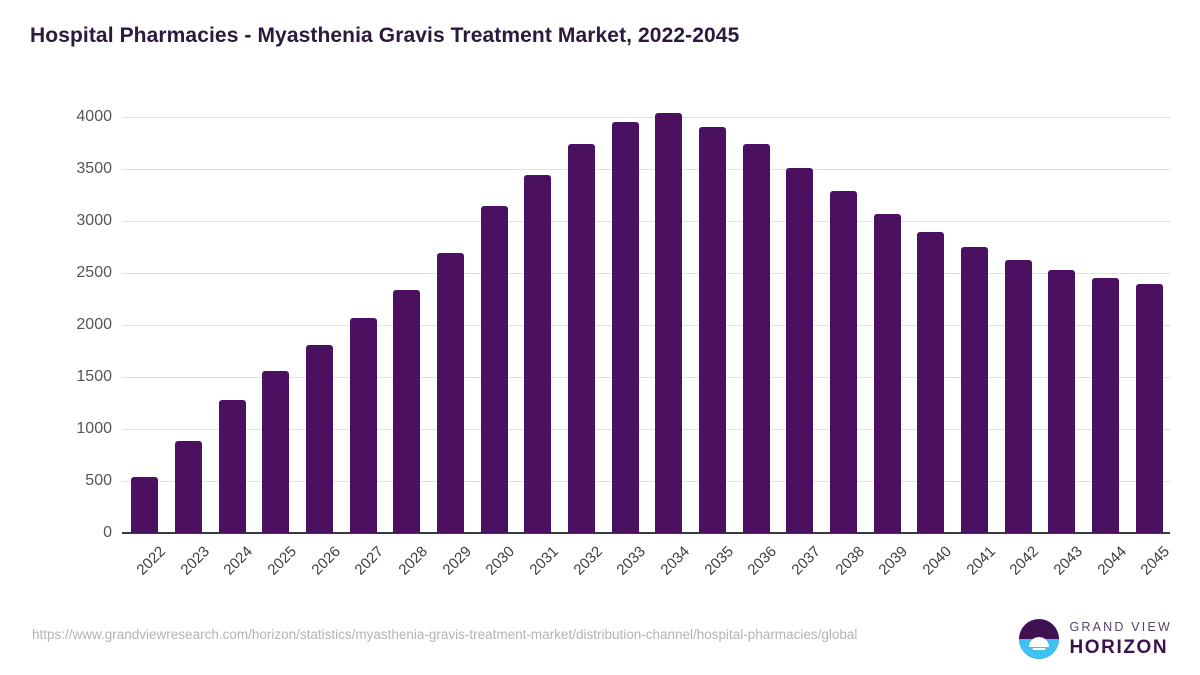 The image size is (1200, 675). Describe the element at coordinates (806, 561) in the screenshot. I see `x-axis-tick-label: 2037` at that location.